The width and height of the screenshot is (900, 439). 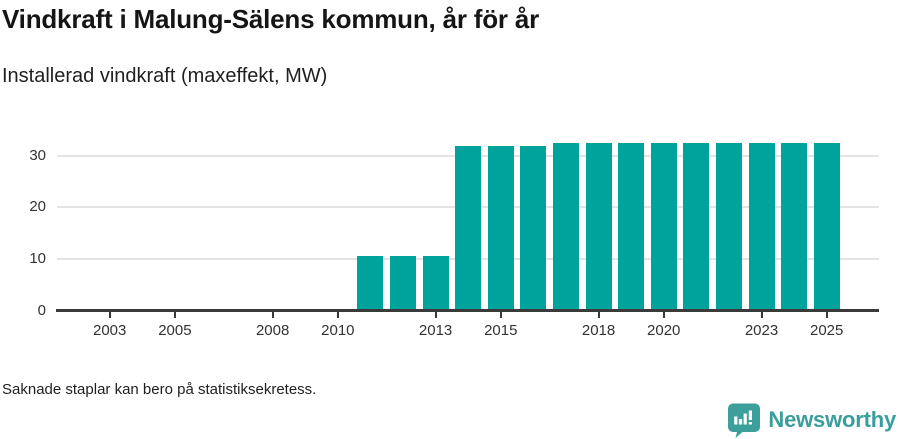 What do you see at coordinates (435, 283) in the screenshot?
I see `bar-2013` at bounding box center [435, 283].